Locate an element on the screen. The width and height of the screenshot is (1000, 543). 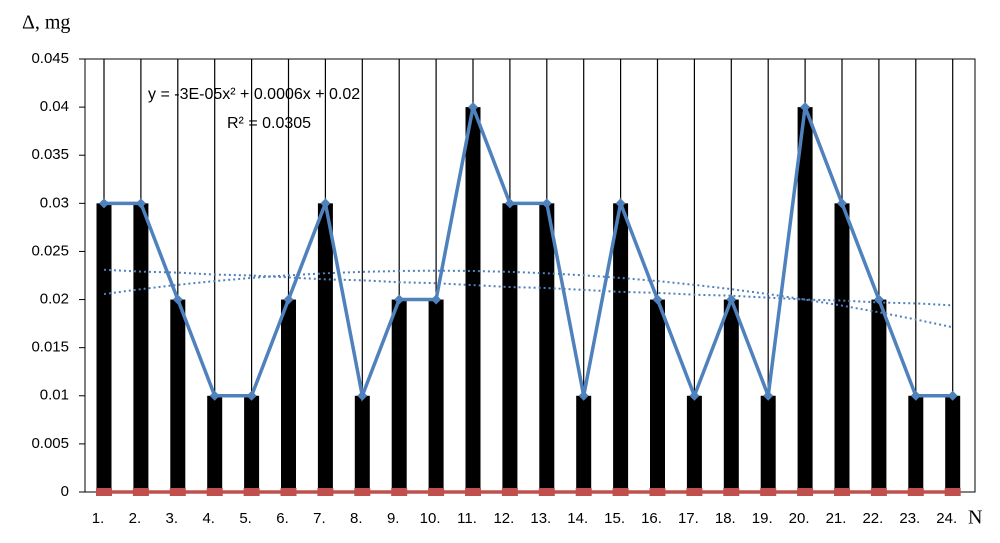
y-tick-label: 0.045 is located at coordinates (50, 58).